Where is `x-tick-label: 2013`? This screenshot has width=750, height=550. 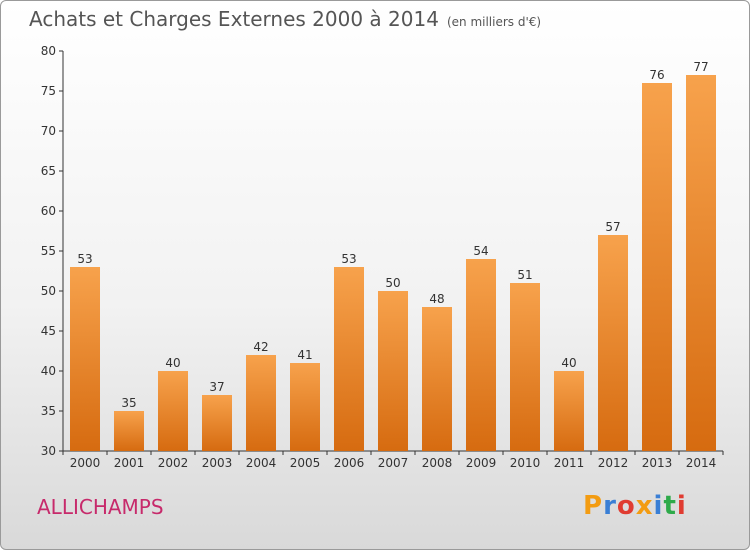
x-tick-label: 2013 is located at coordinates (657, 463).